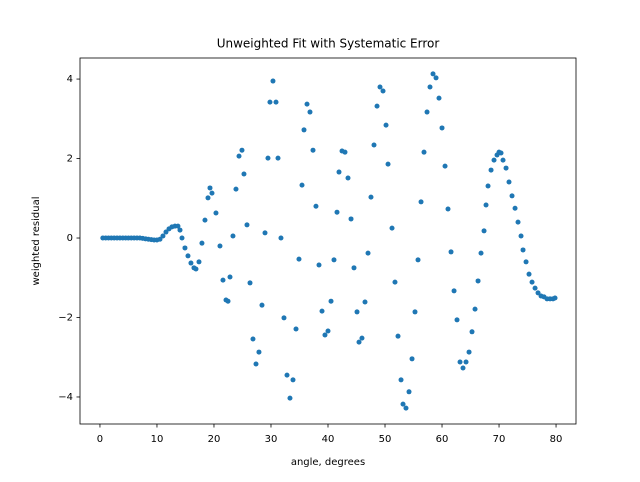 Image resolution: width=640 pixels, height=482 pixels. I want to click on x-tick-label: 30, so click(271, 439).